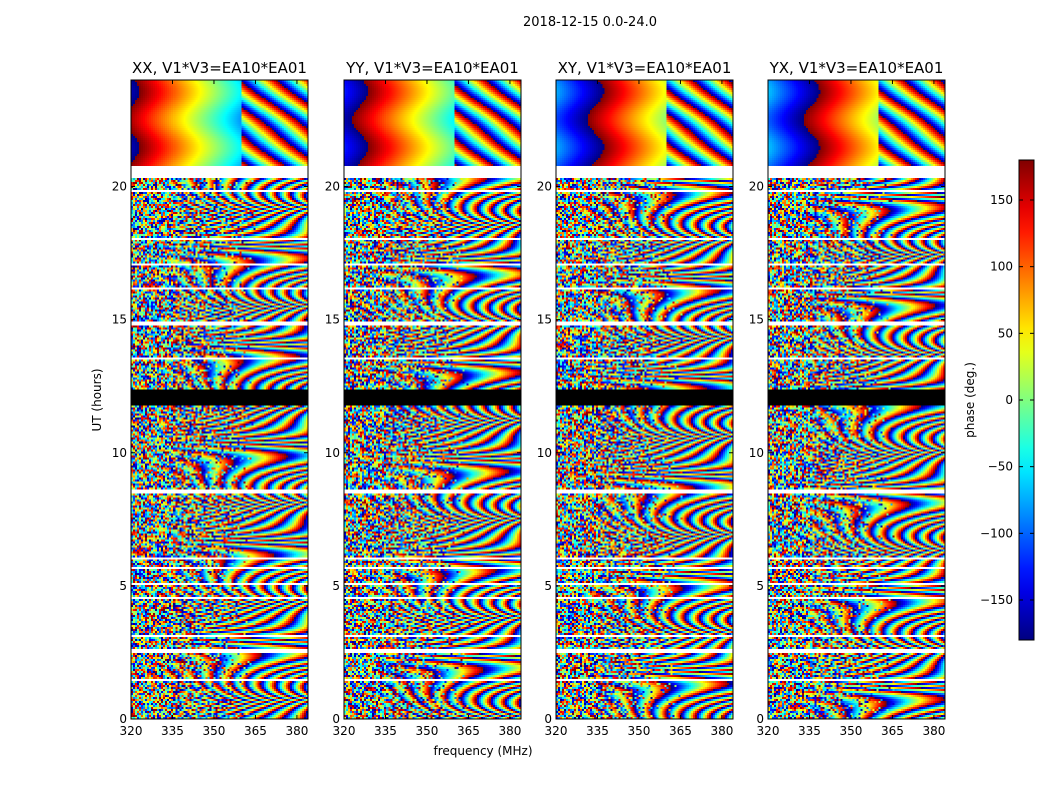 The image size is (1050, 800). I want to click on x-axis-label: frequency (MHz), so click(482, 751).